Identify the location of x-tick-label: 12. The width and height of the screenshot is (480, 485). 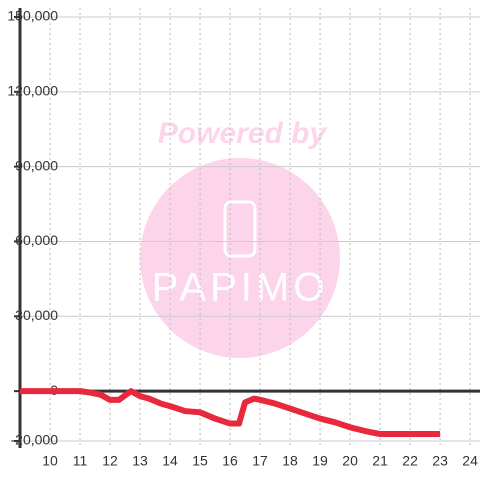
(110, 461).